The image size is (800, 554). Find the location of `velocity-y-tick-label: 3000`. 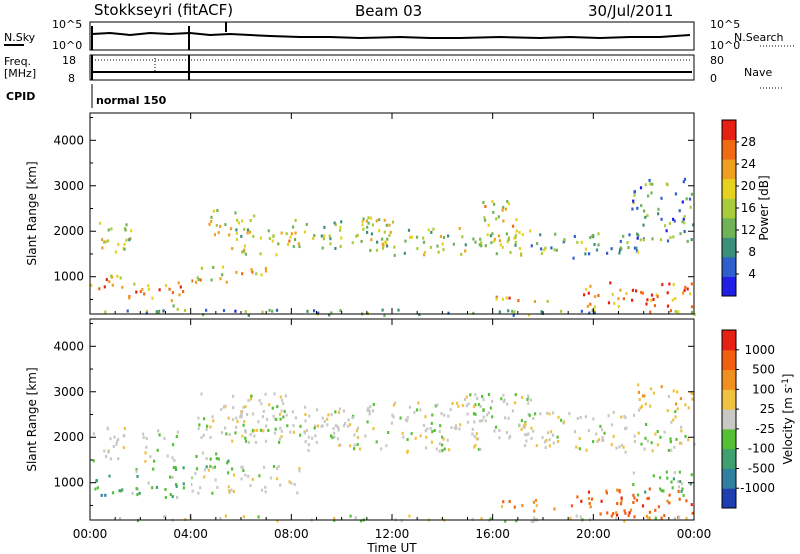

velocity-y-tick-label: 3000 is located at coordinates (68, 392).